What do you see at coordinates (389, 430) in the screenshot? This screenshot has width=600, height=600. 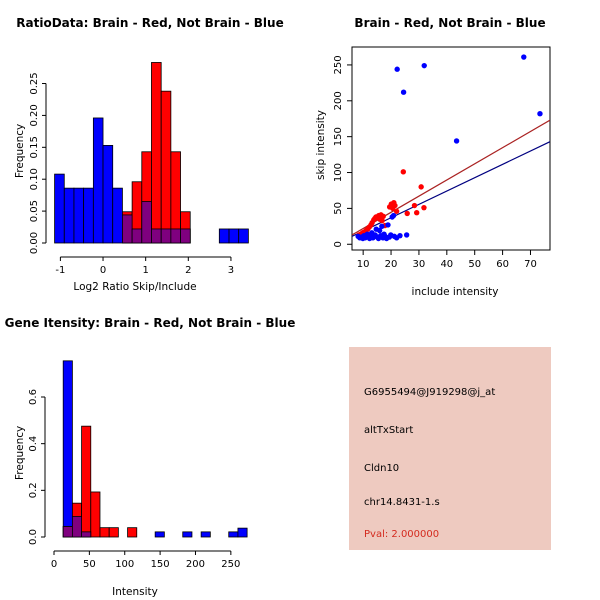 I see `info-event-type: altTxStart` at bounding box center [389, 430].